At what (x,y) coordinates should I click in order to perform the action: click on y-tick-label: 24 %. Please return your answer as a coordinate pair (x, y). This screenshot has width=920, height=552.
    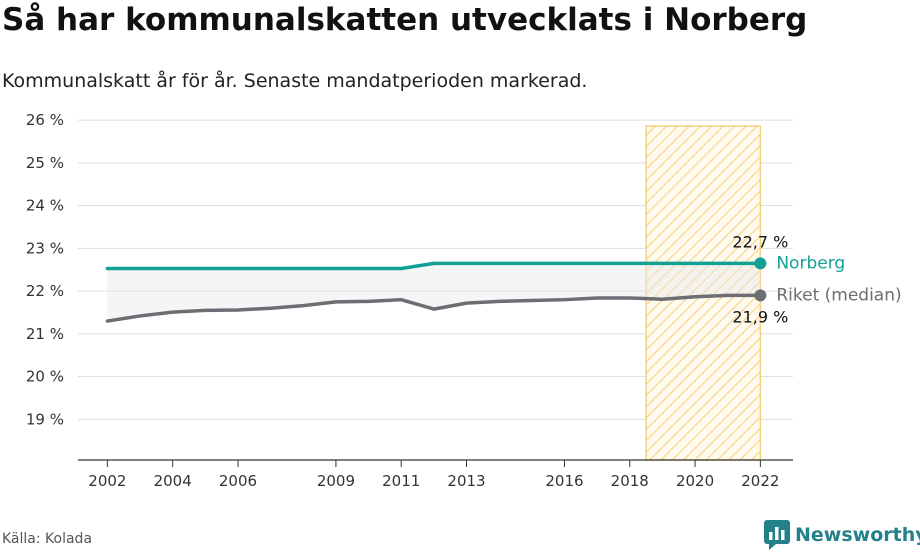
    Looking at the image, I should click on (45, 206).